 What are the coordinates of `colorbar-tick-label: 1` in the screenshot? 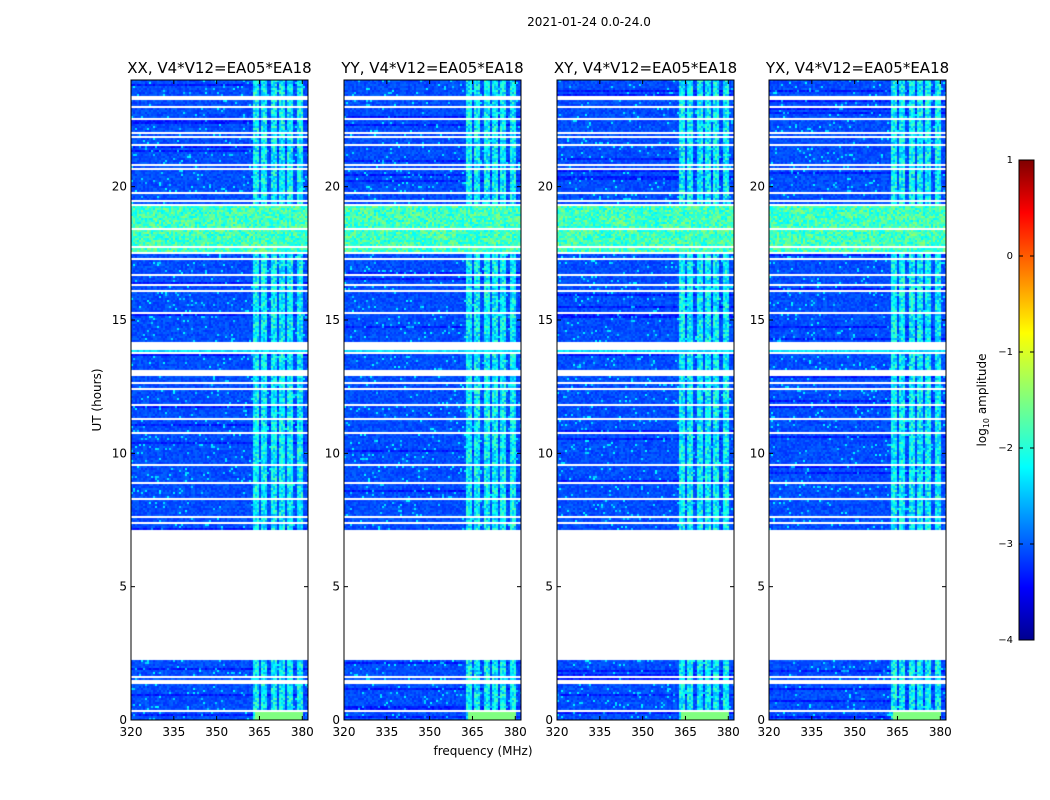 It's located at (1010, 160).